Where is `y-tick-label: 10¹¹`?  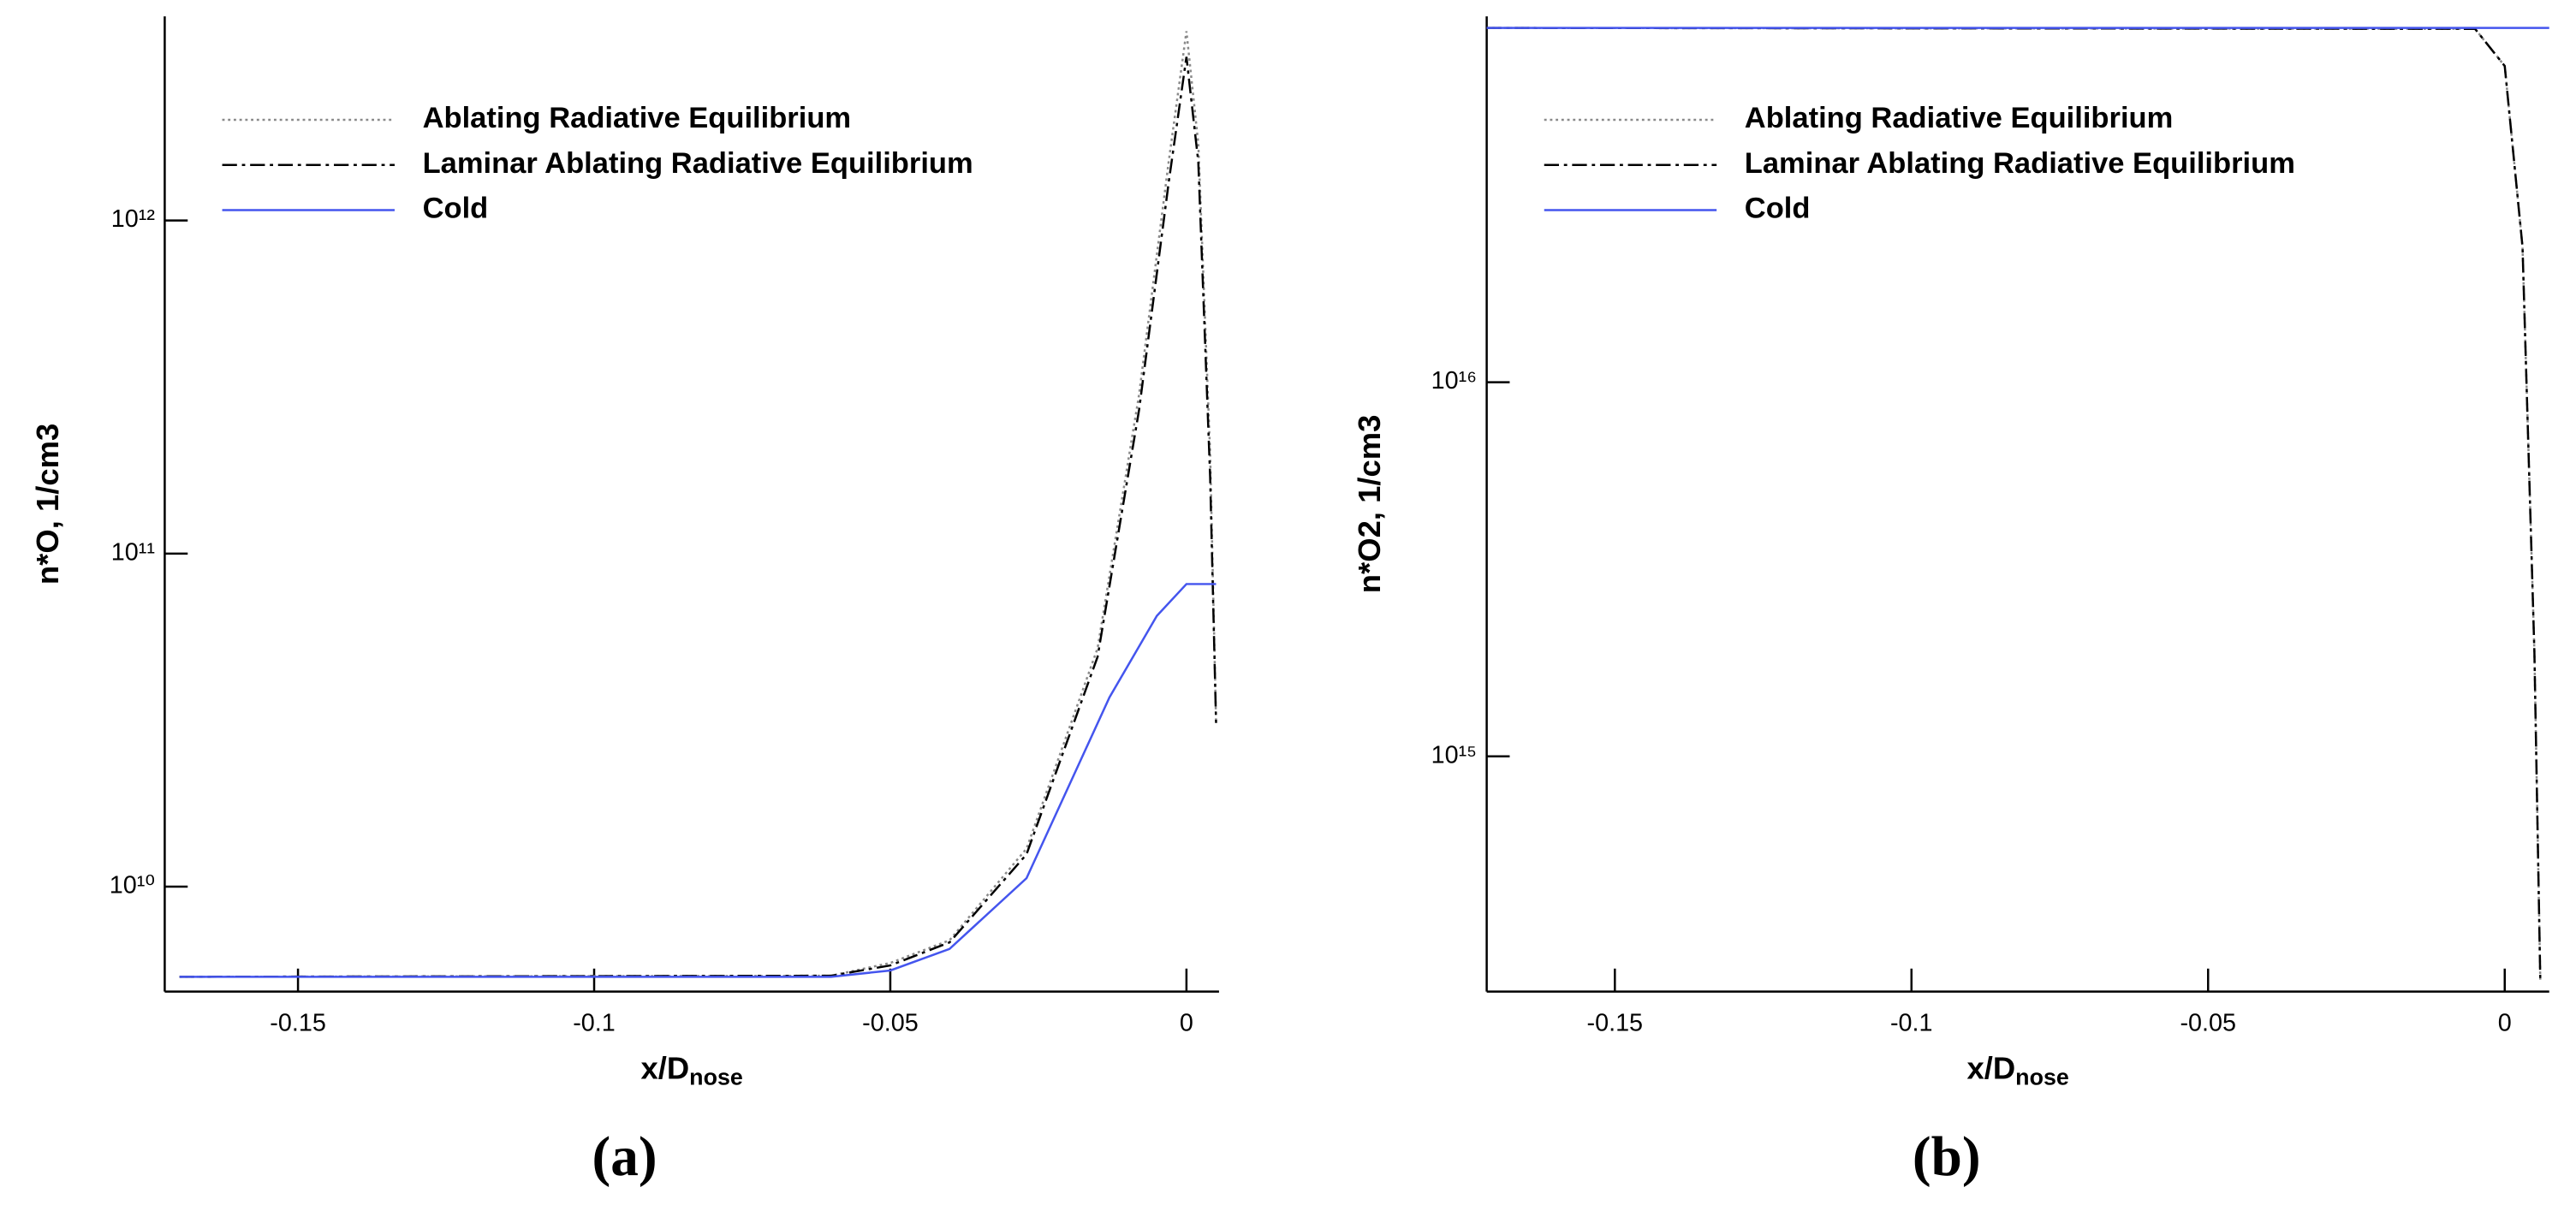
y-tick-label: 10¹¹ is located at coordinates (133, 552).